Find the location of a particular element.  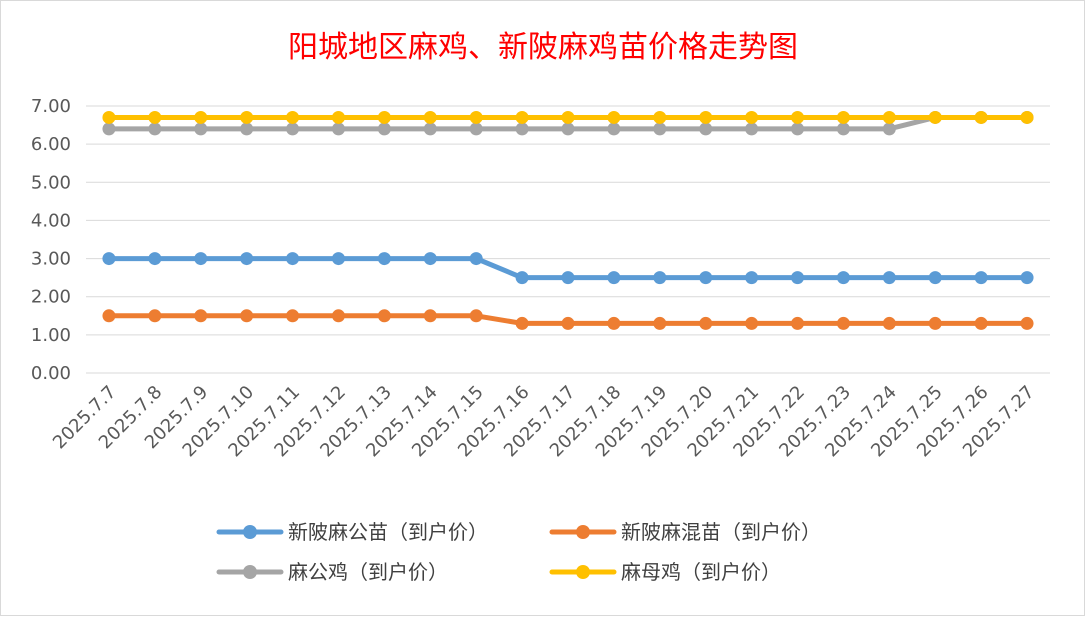

chart-title: 阳城地区麻鸡、新陂麻鸡苗价格走势图 is located at coordinates (543, 47).